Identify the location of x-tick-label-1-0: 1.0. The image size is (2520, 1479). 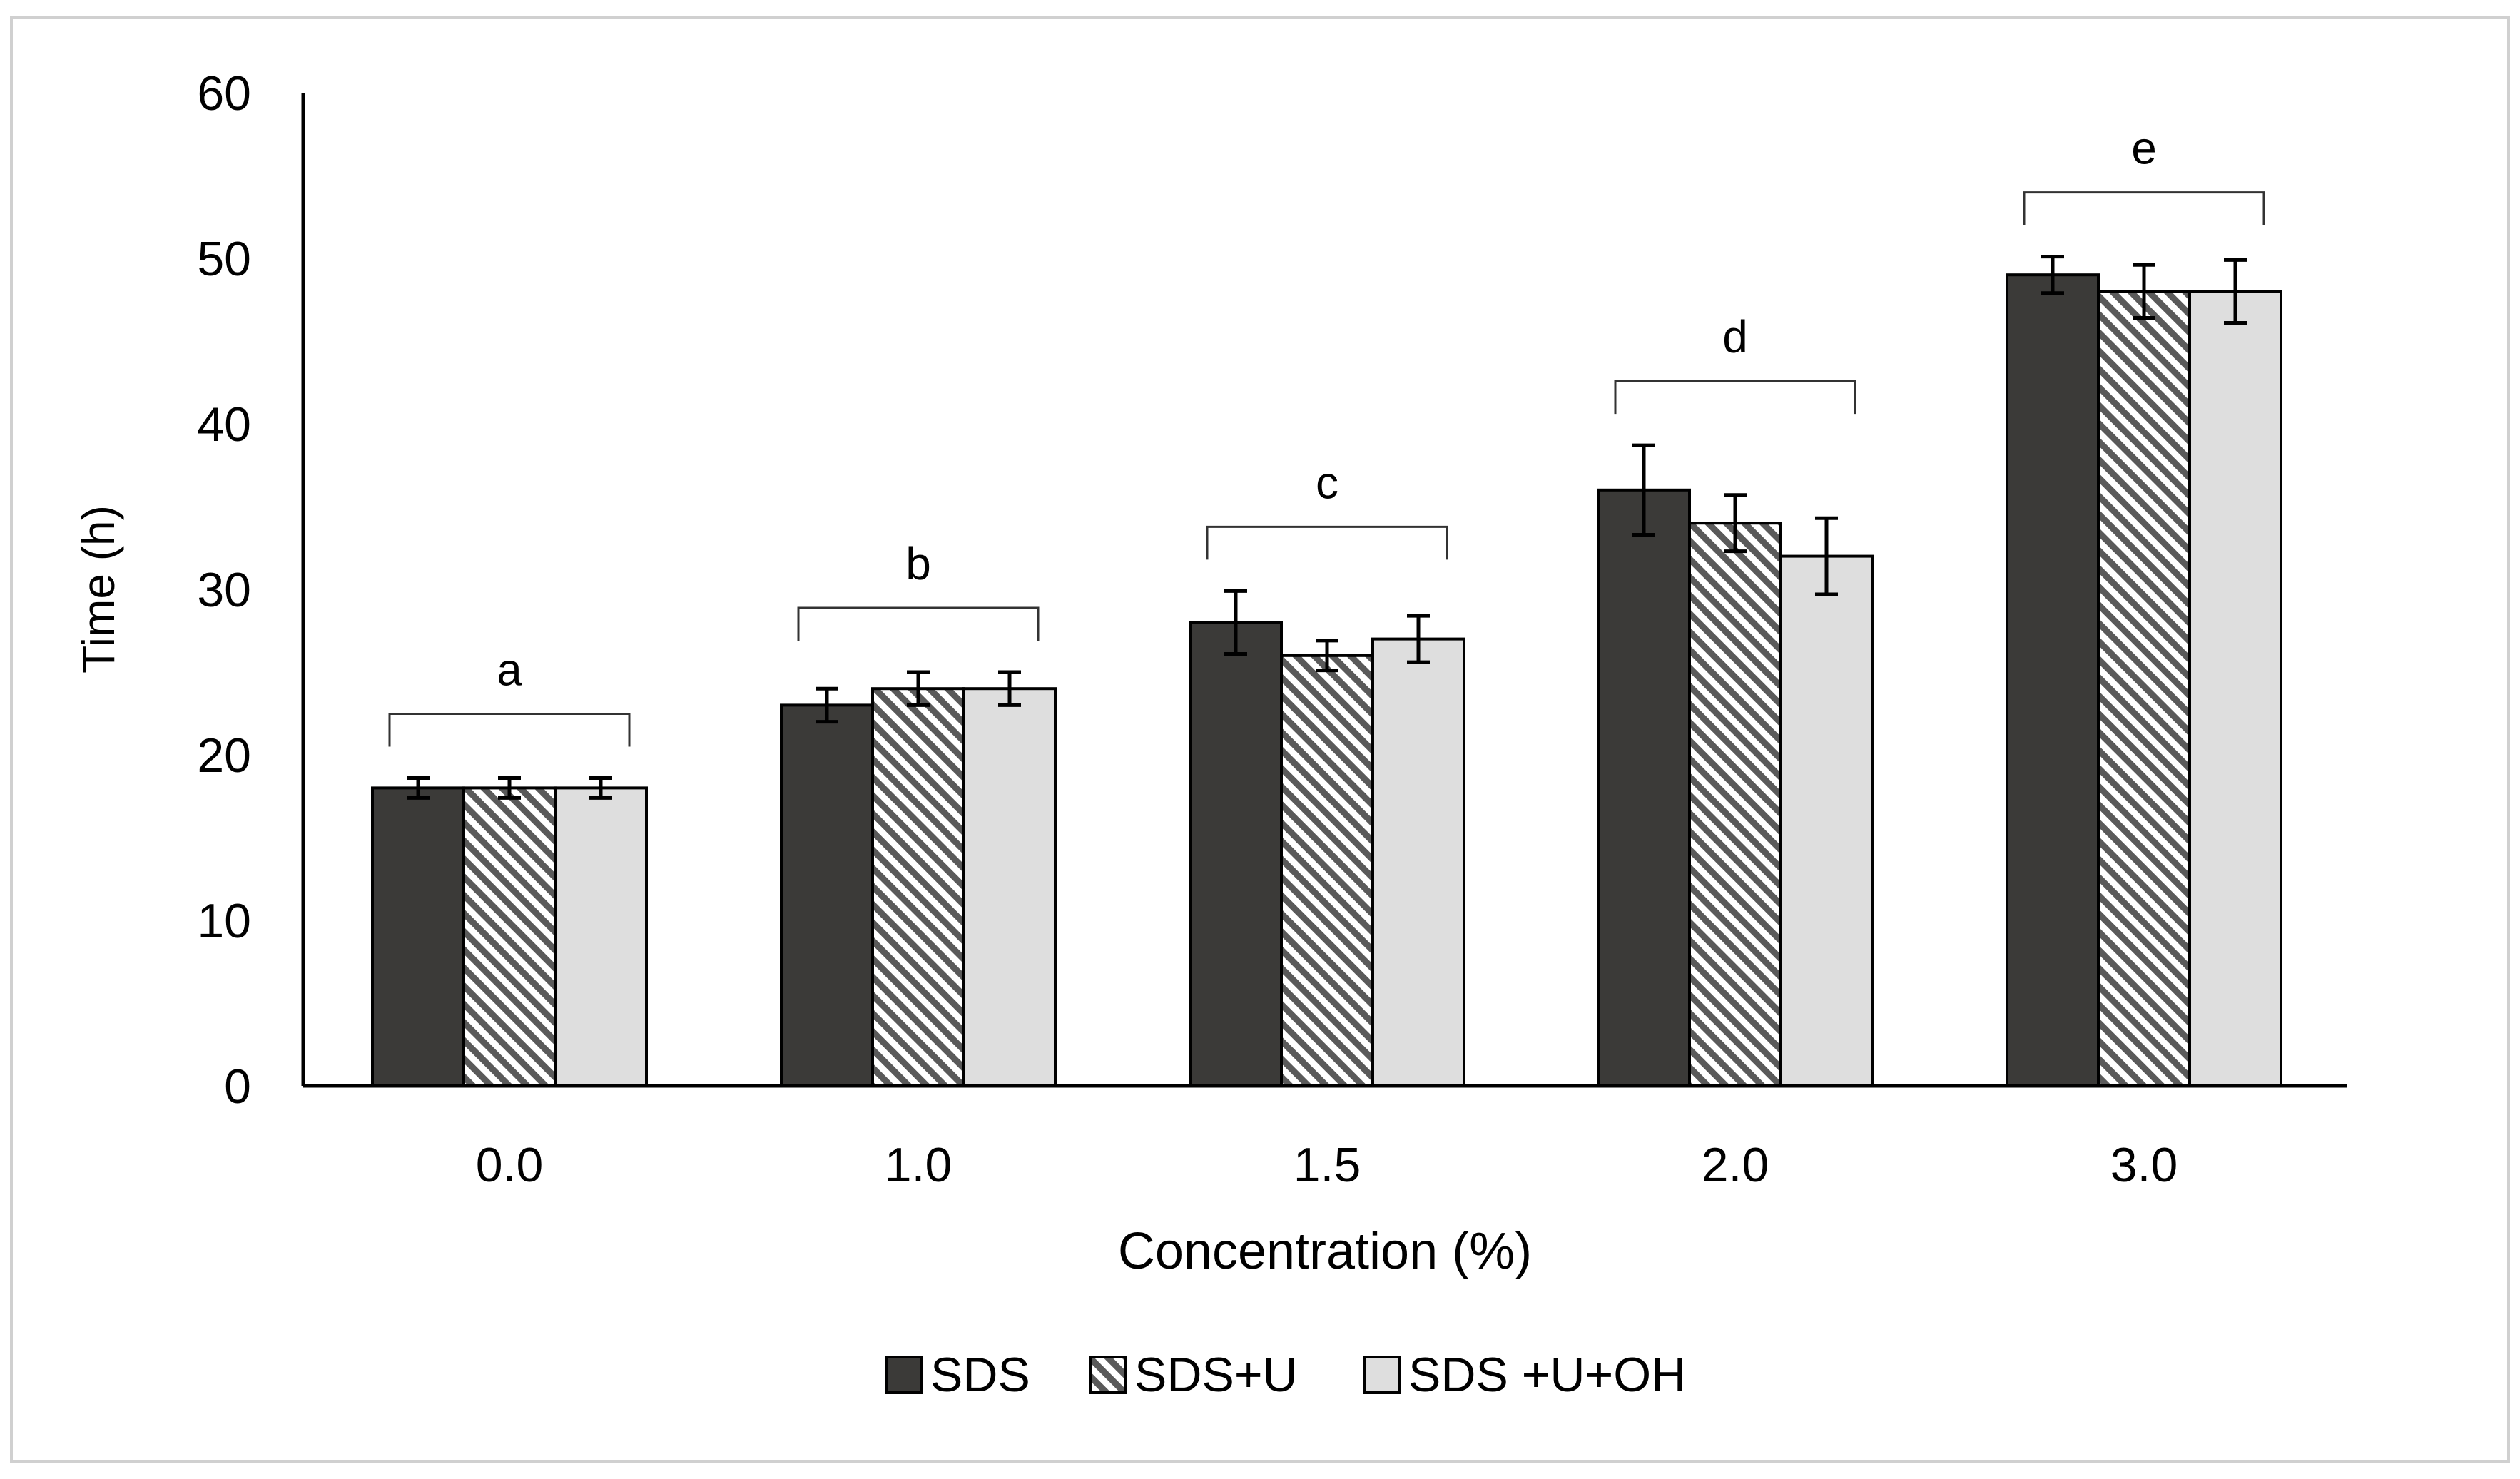
(918, 1165).